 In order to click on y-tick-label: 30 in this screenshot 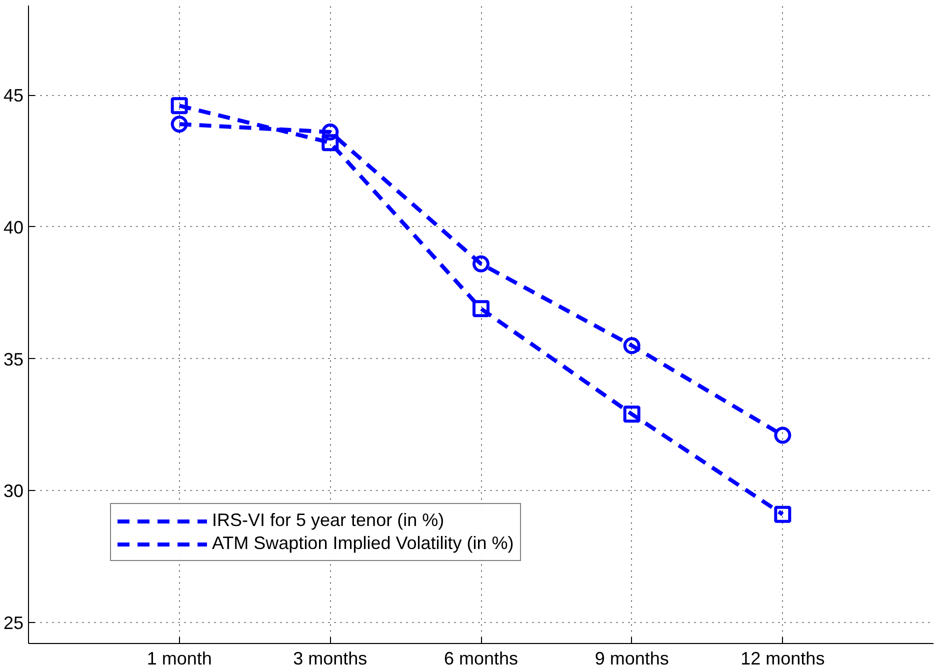, I will do `click(13, 491)`.